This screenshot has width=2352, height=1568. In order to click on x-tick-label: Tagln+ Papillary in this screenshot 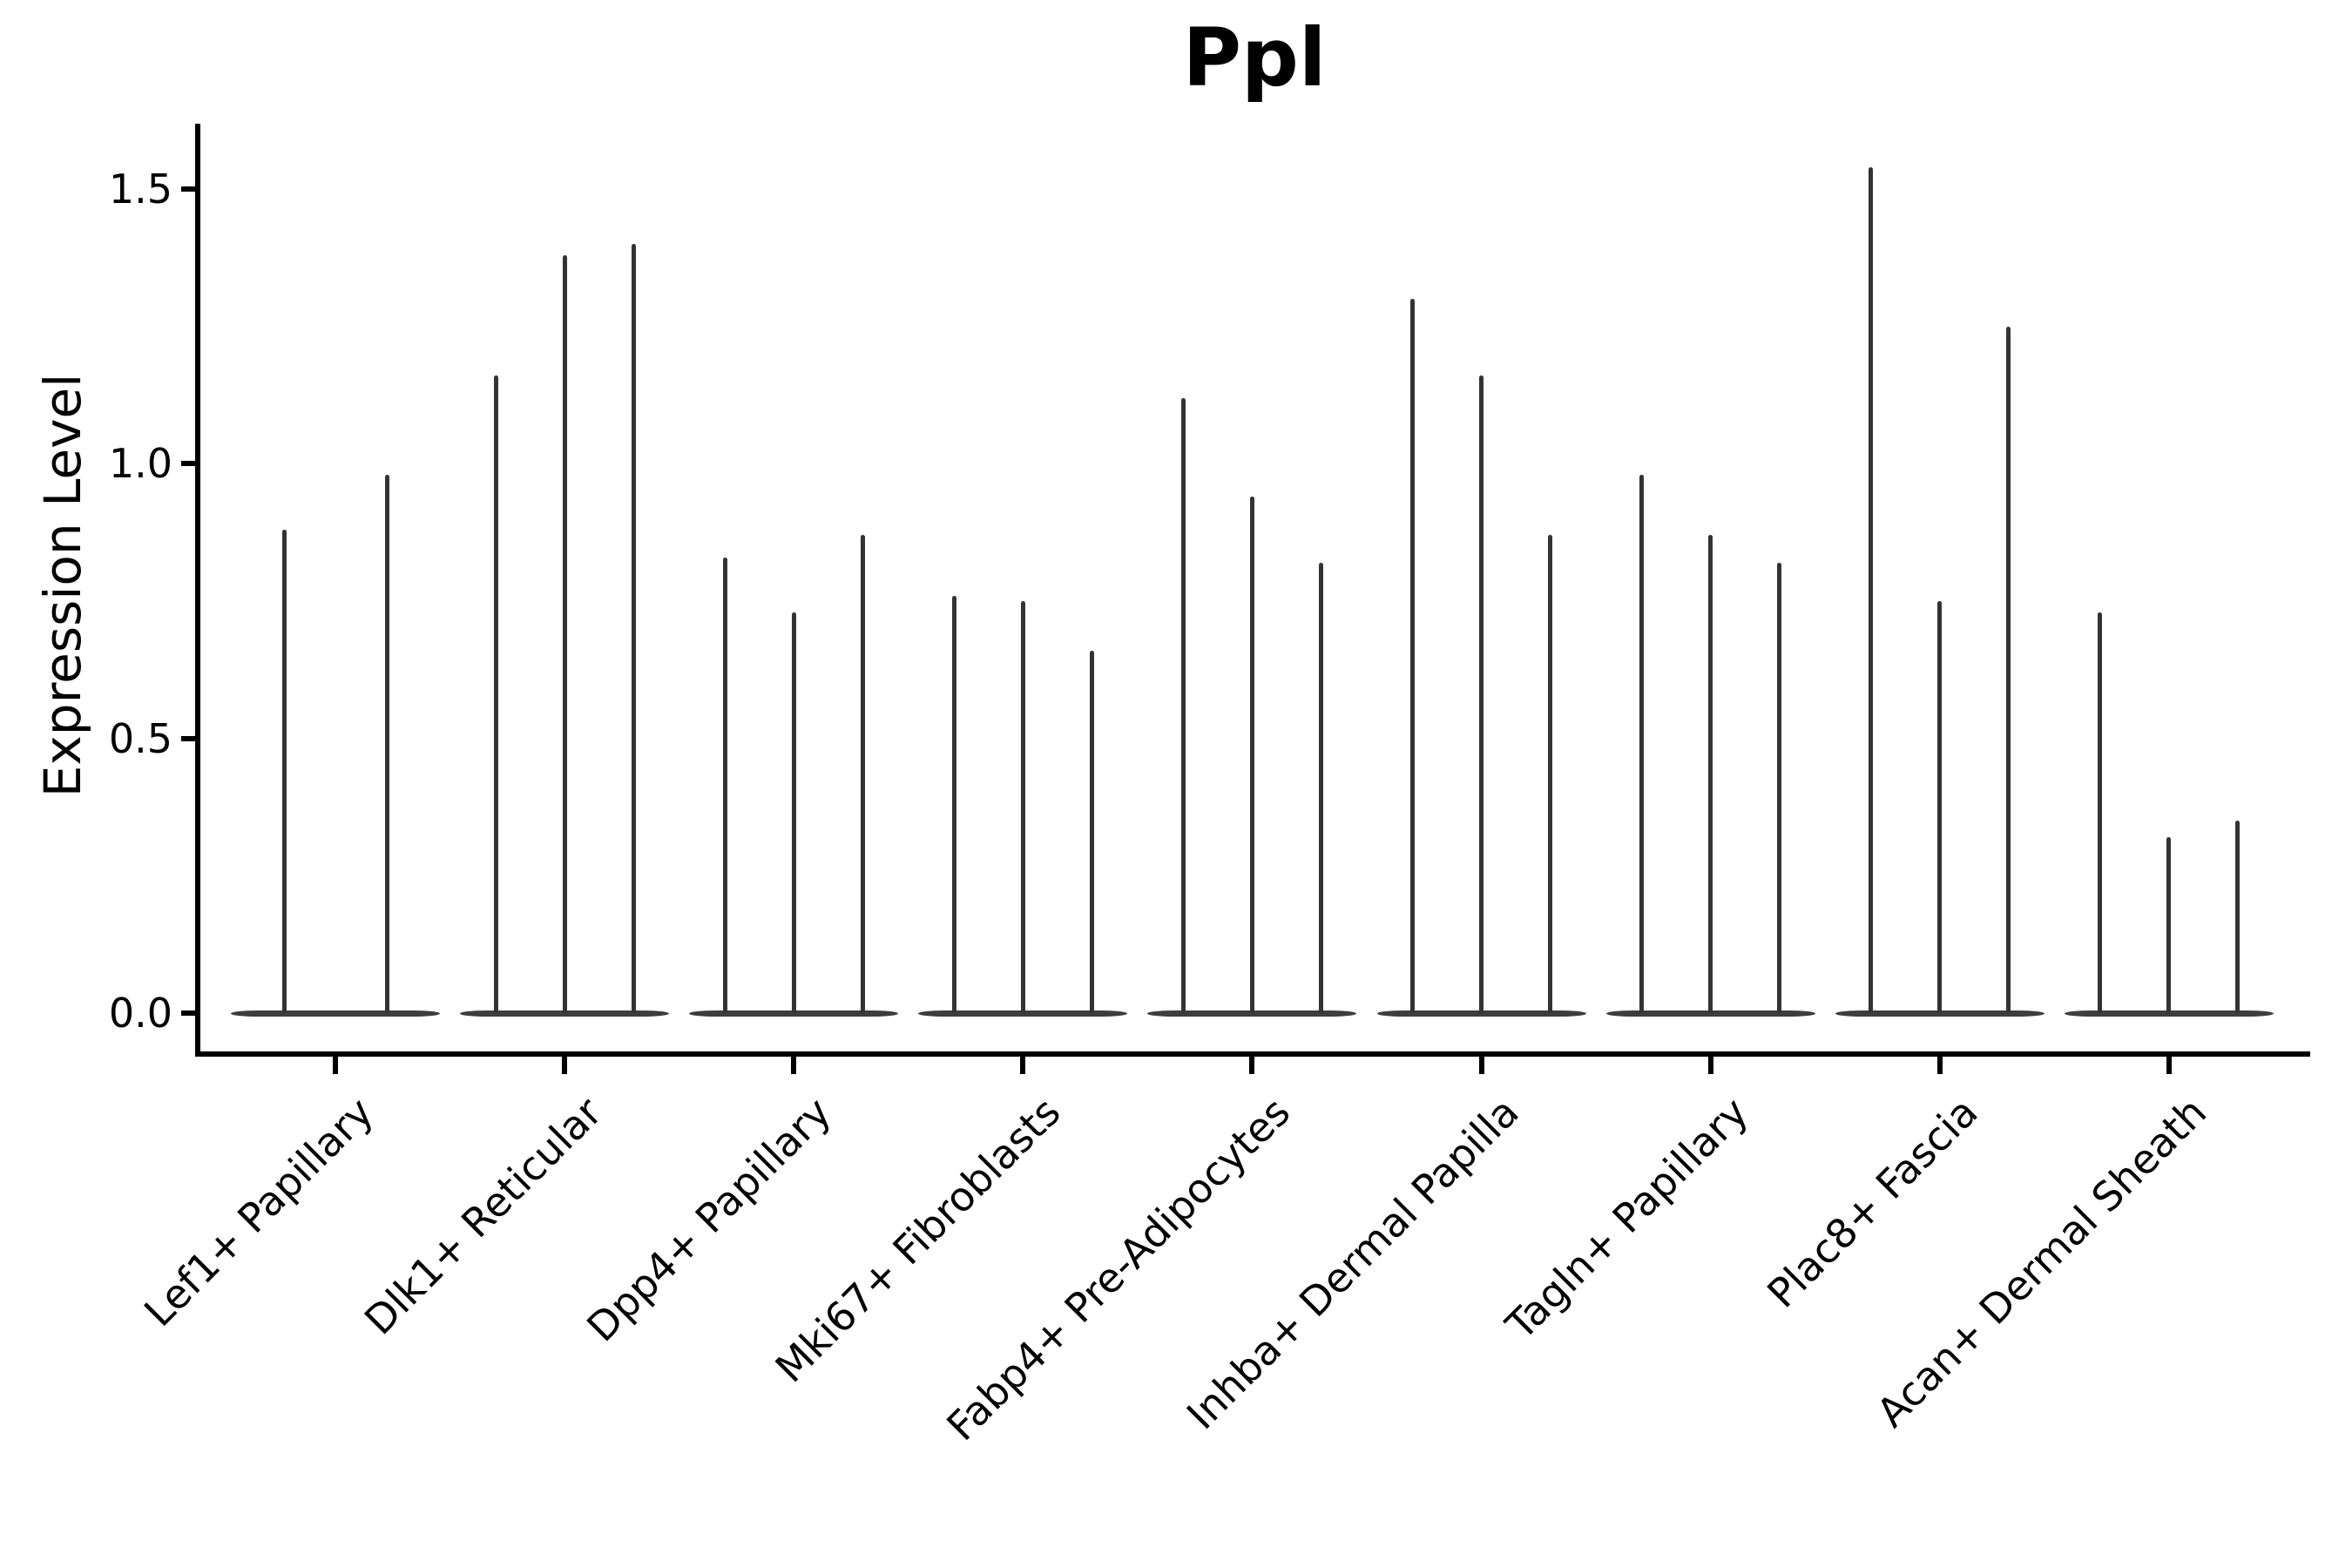, I will do `click(1627, 1218)`.